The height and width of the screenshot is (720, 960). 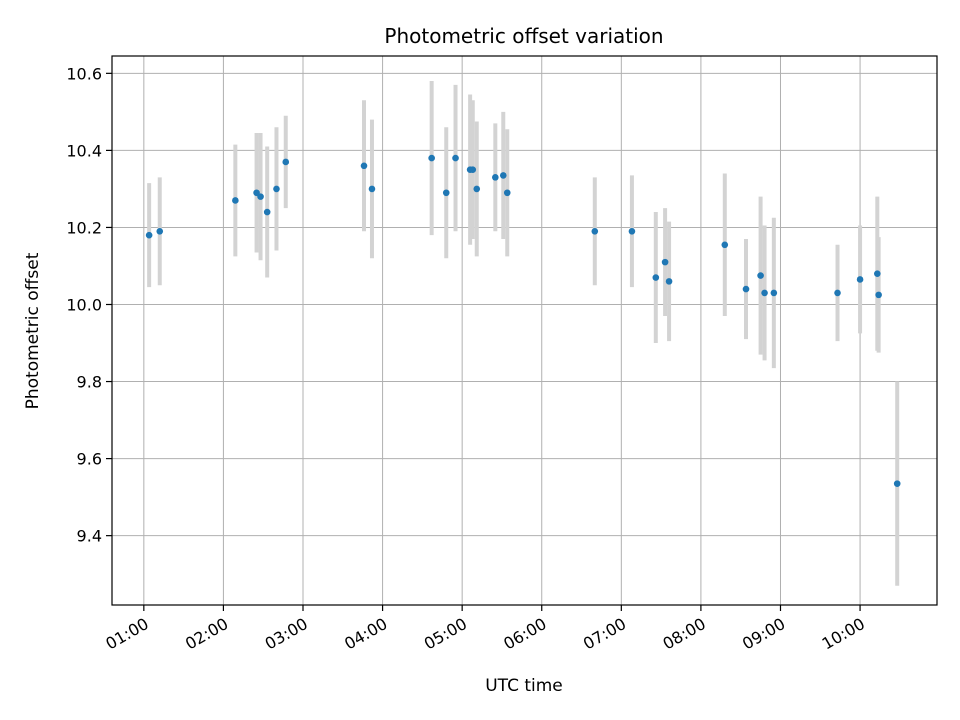 I want to click on y-tick-label: 10.0, so click(x=84, y=304).